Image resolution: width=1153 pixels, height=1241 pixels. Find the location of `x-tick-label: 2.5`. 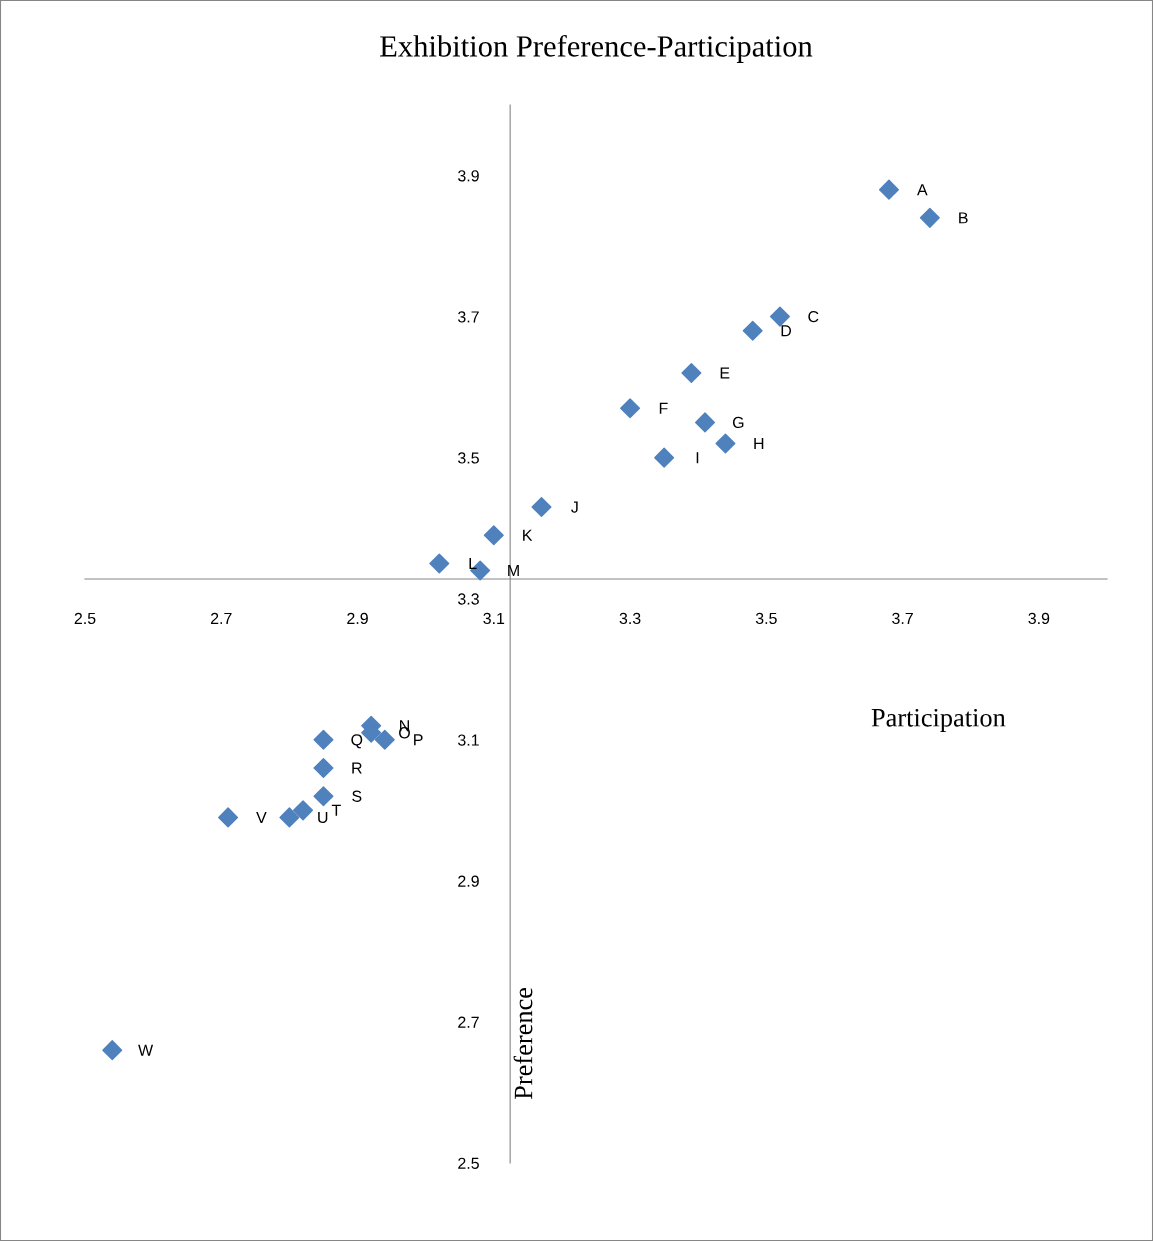

x-tick-label: 2.5 is located at coordinates (85, 618).